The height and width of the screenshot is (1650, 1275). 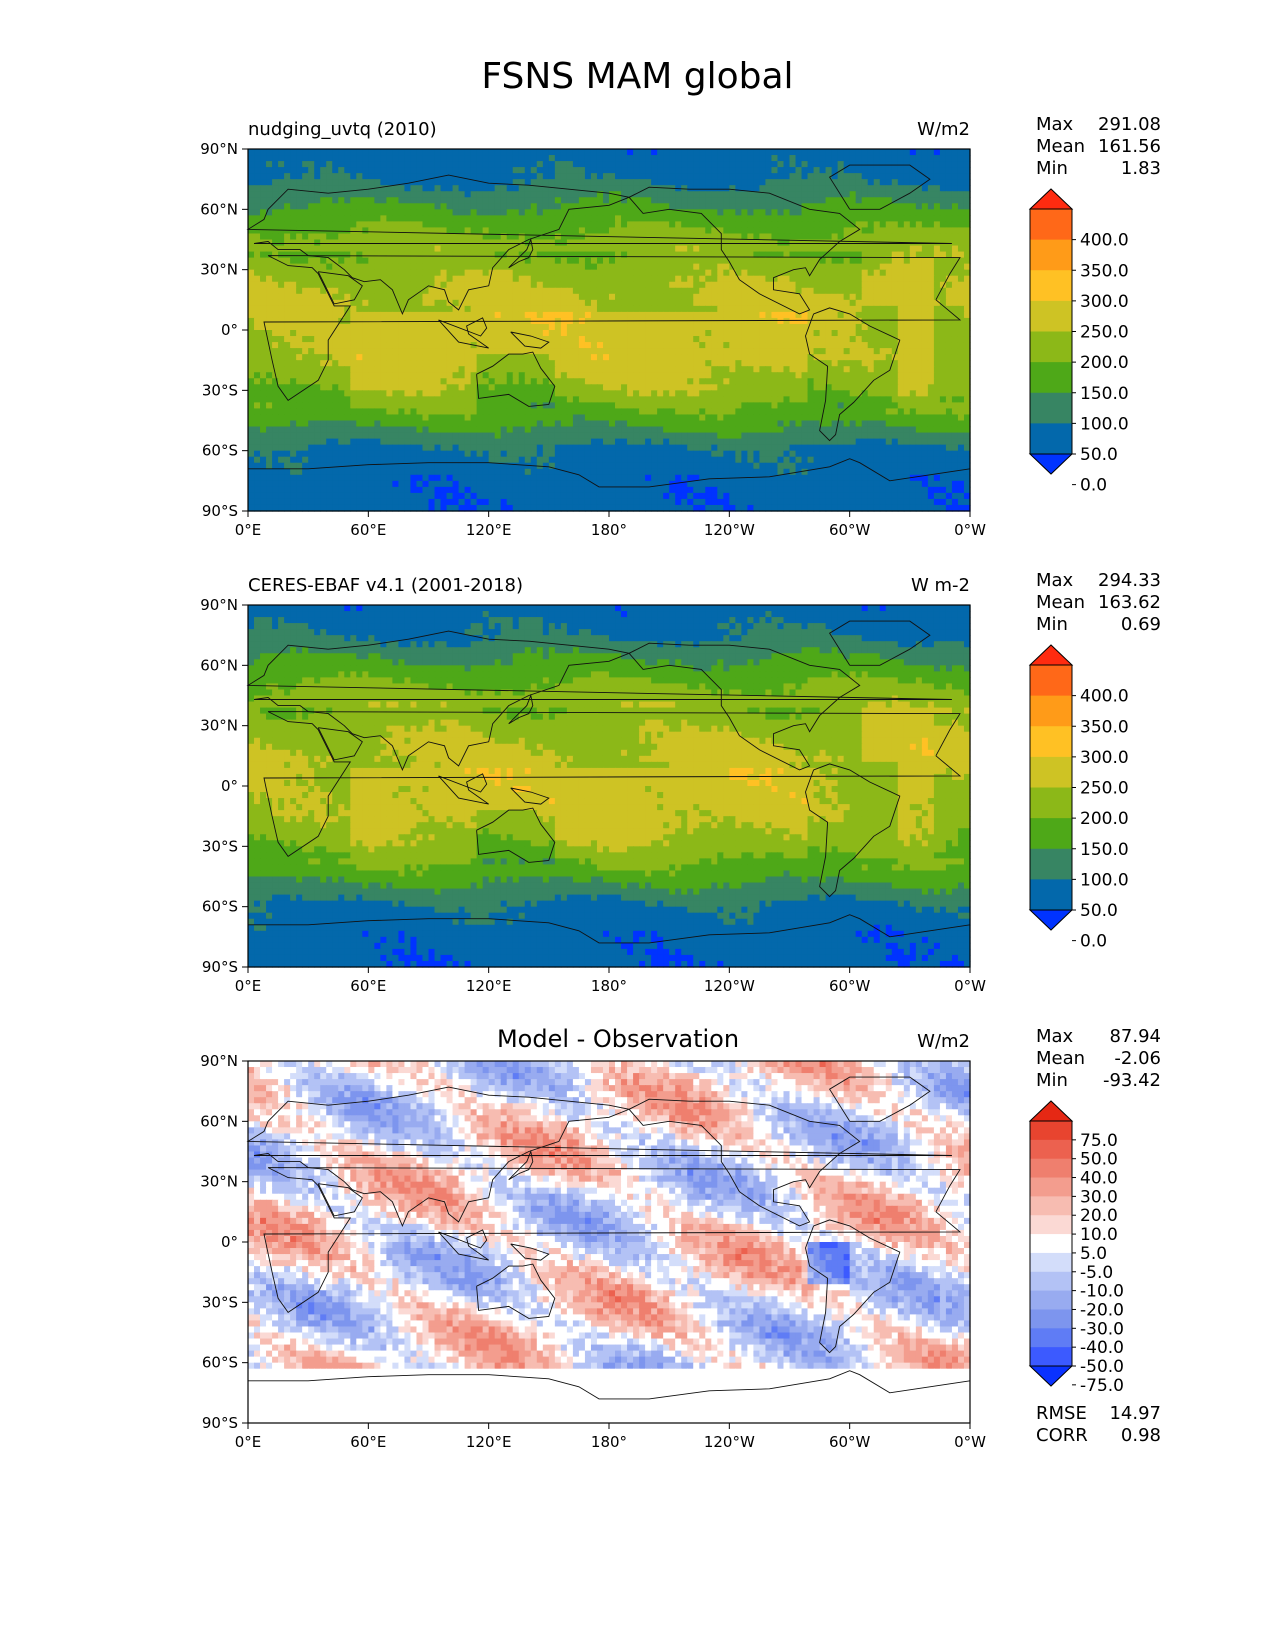 What do you see at coordinates (1052, 1081) in the screenshot?
I see `stat-name: Min` at bounding box center [1052, 1081].